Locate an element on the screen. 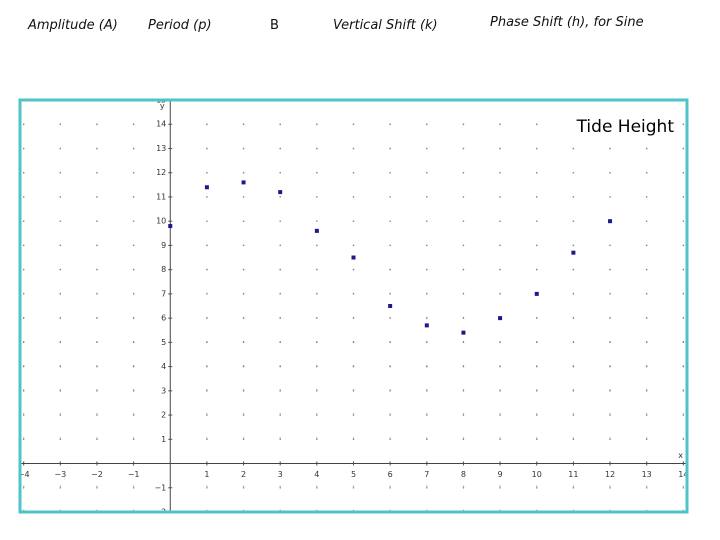 This screenshot has height=540, width=720. x-tick-label: 13 is located at coordinates (647, 474).